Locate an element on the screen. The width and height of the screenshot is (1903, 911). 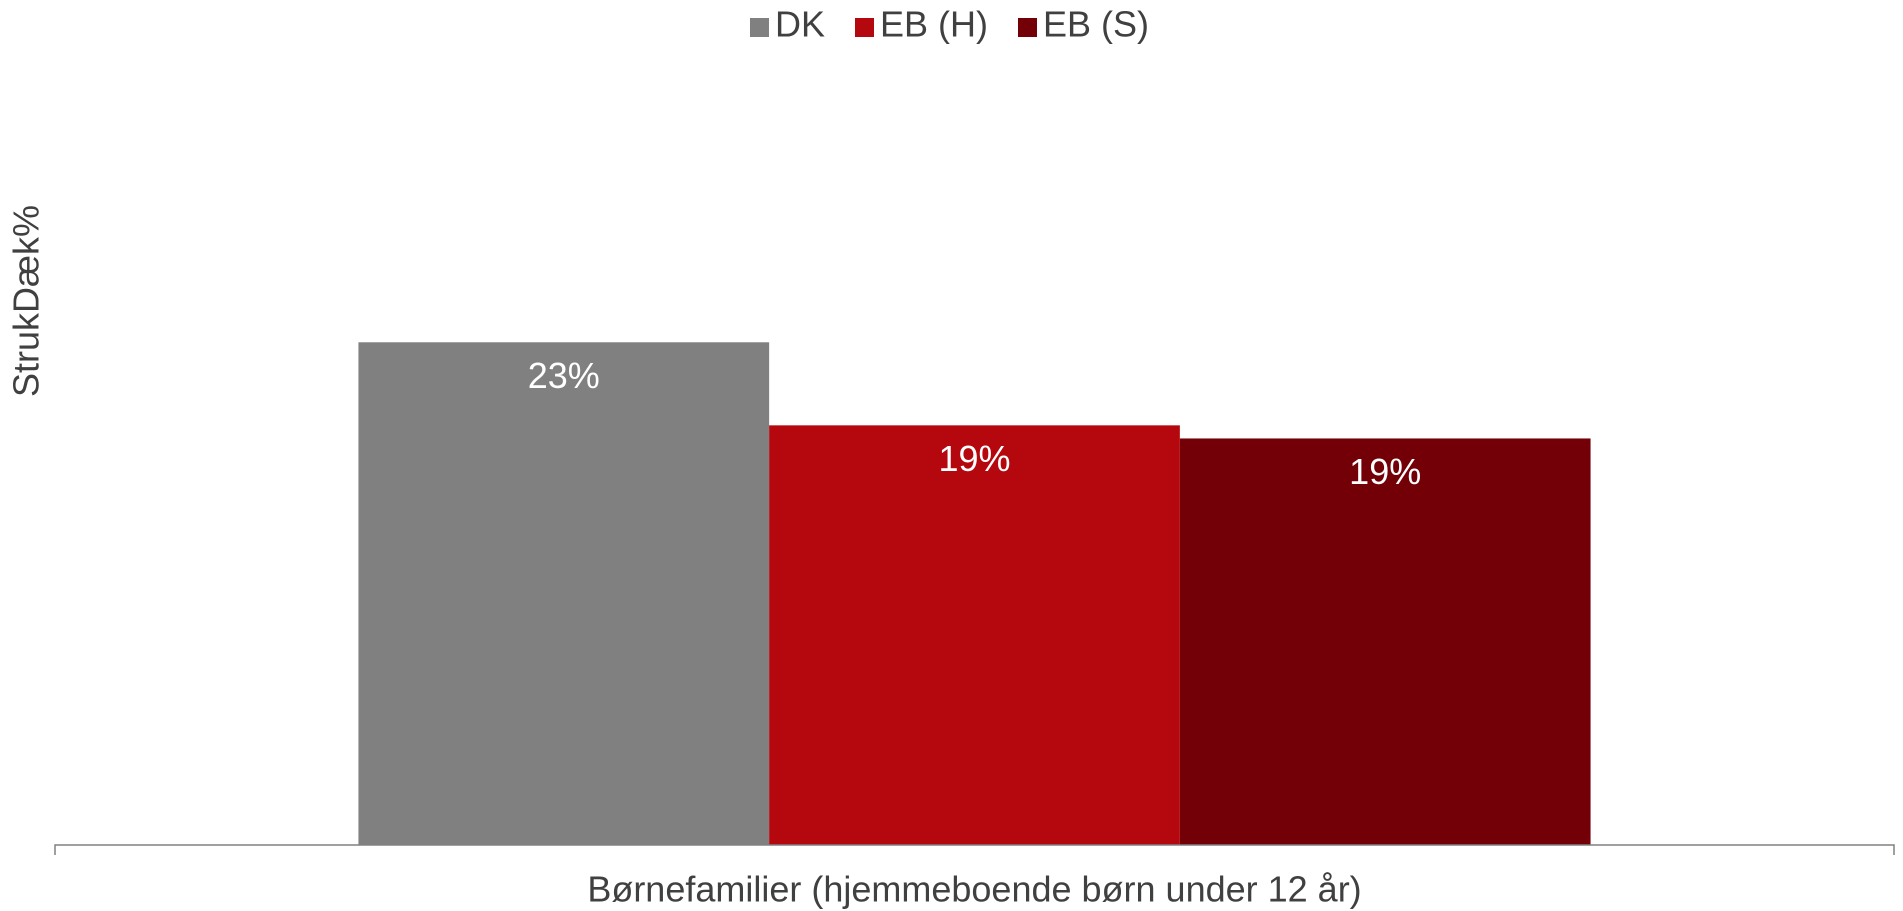
x-axis-line is located at coordinates (974, 849).